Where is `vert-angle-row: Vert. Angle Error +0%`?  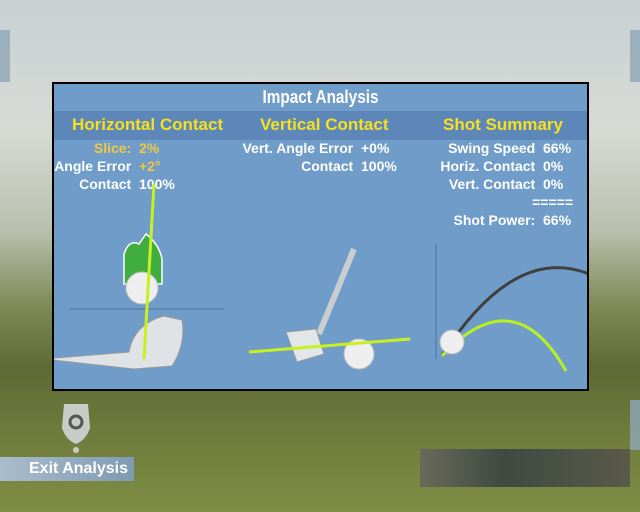
vert-angle-row: Vert. Angle Error +0% is located at coordinates (316, 148).